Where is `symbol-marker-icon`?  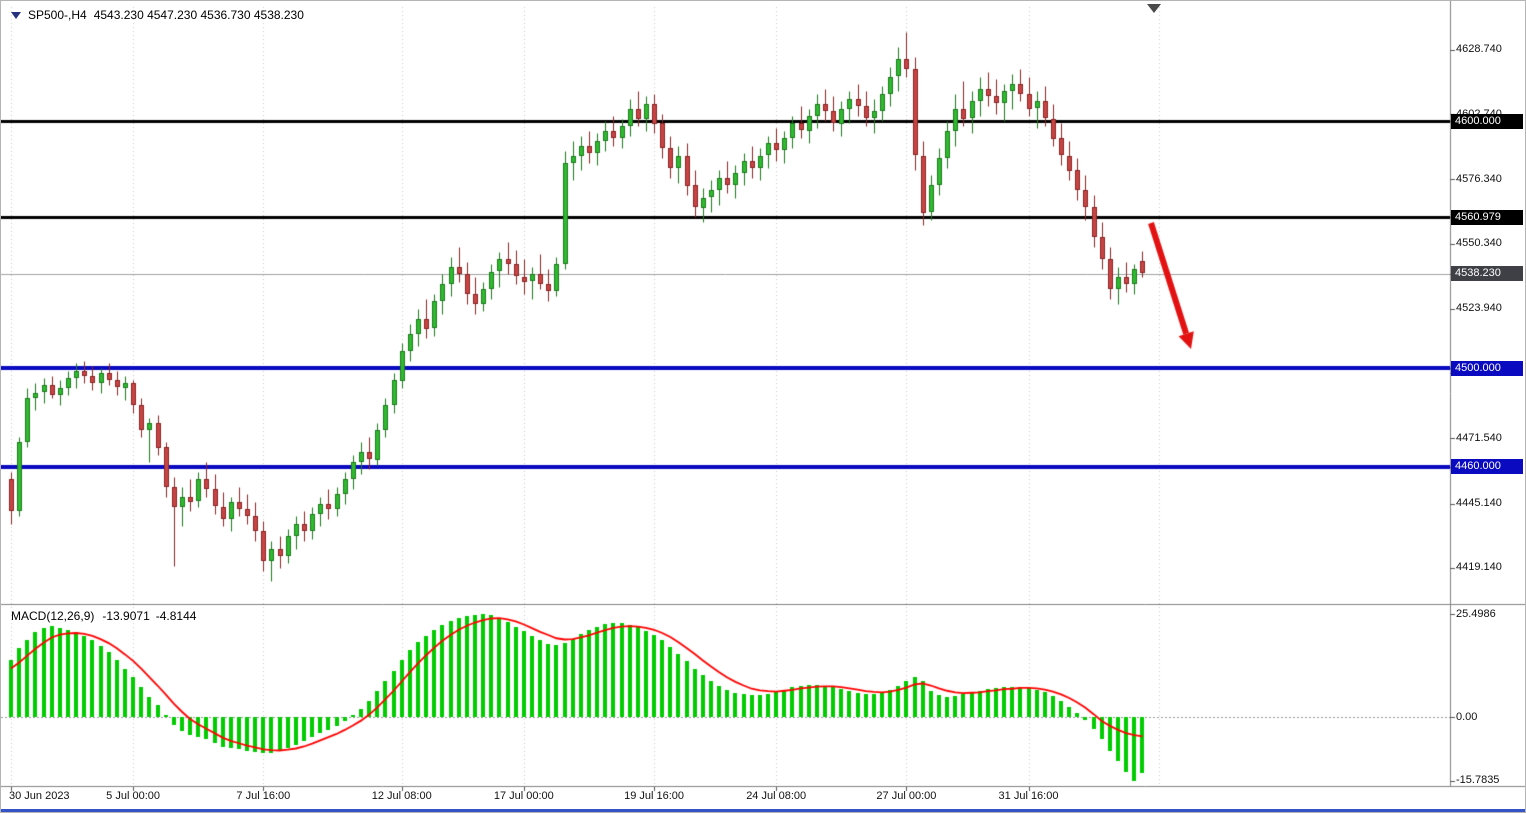 symbol-marker-icon is located at coordinates (16, 15).